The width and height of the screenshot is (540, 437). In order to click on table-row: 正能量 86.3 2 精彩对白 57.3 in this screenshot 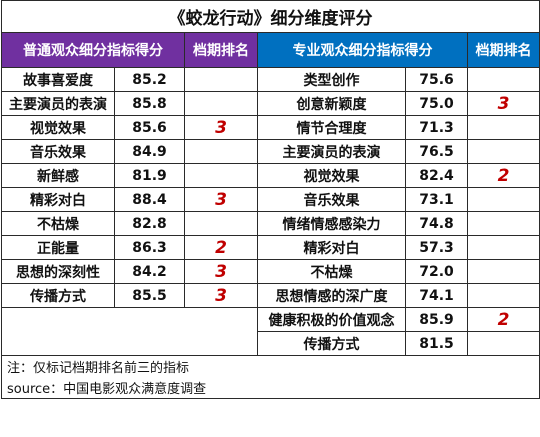, I will do `click(270, 247)`.